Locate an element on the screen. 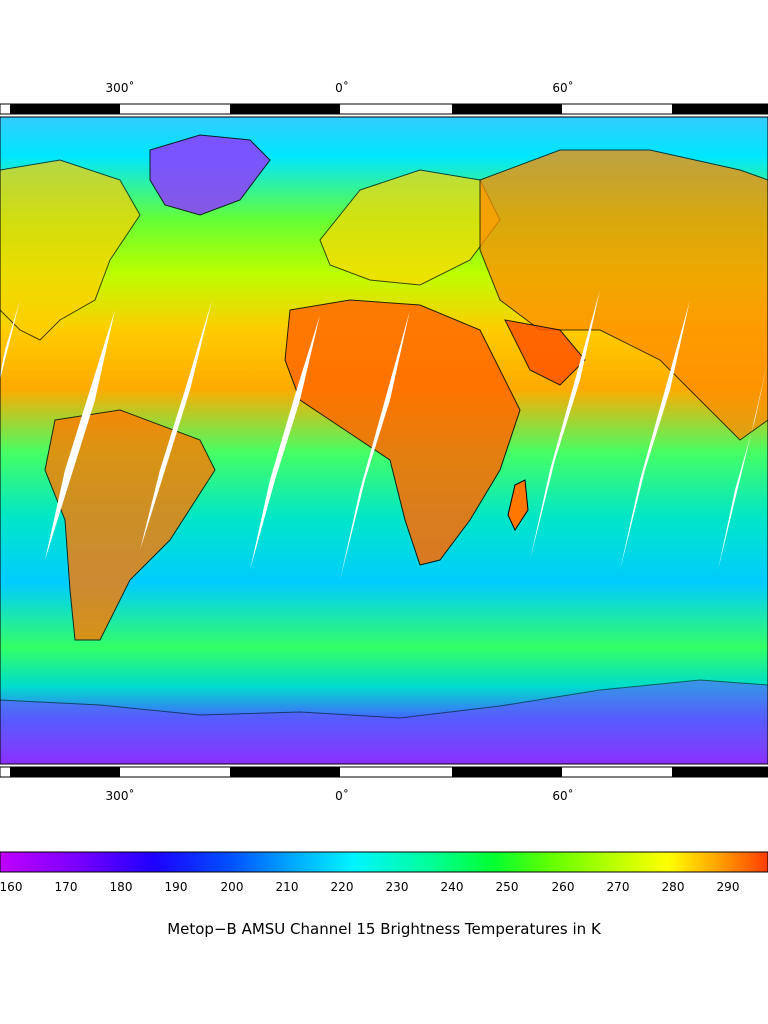  antarctica-coast is located at coordinates (384, 721).